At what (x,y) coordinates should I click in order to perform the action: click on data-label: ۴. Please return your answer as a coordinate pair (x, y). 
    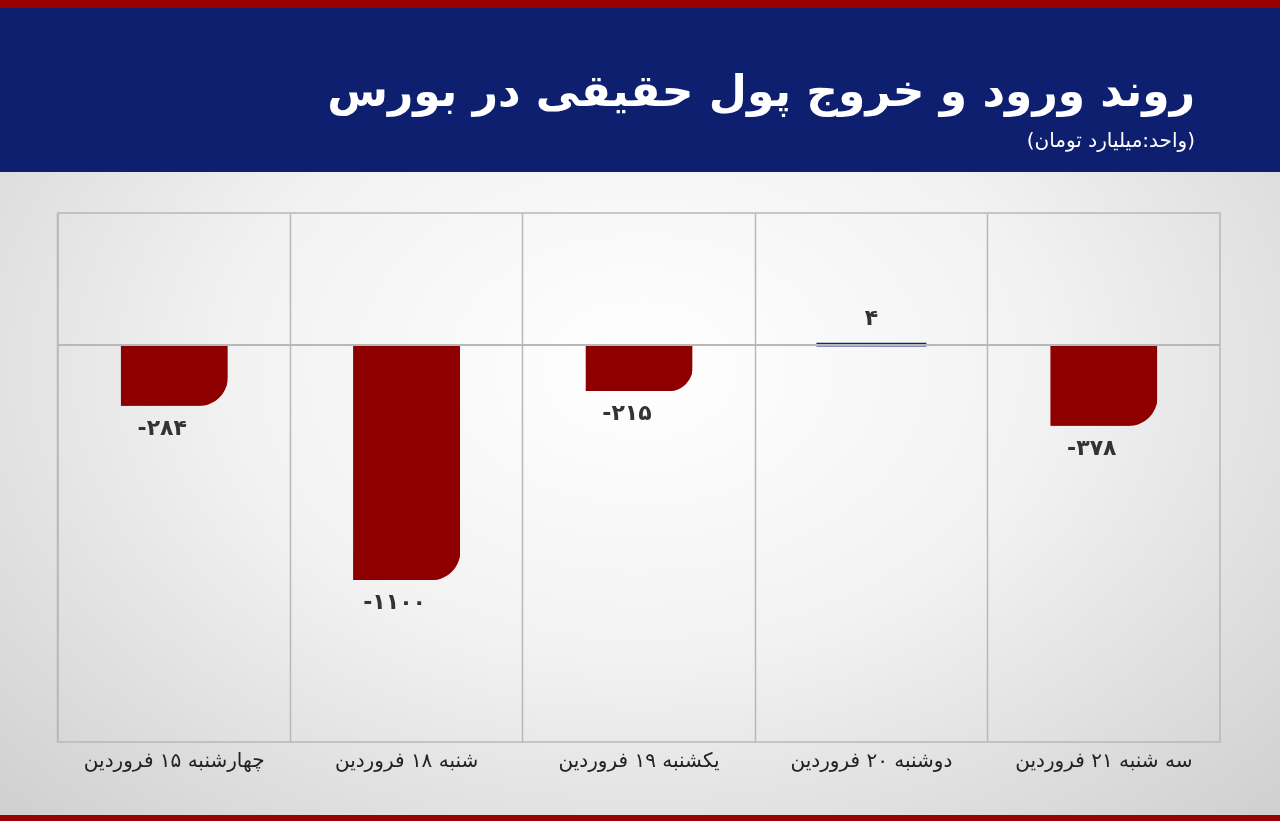
    Looking at the image, I should click on (871, 318).